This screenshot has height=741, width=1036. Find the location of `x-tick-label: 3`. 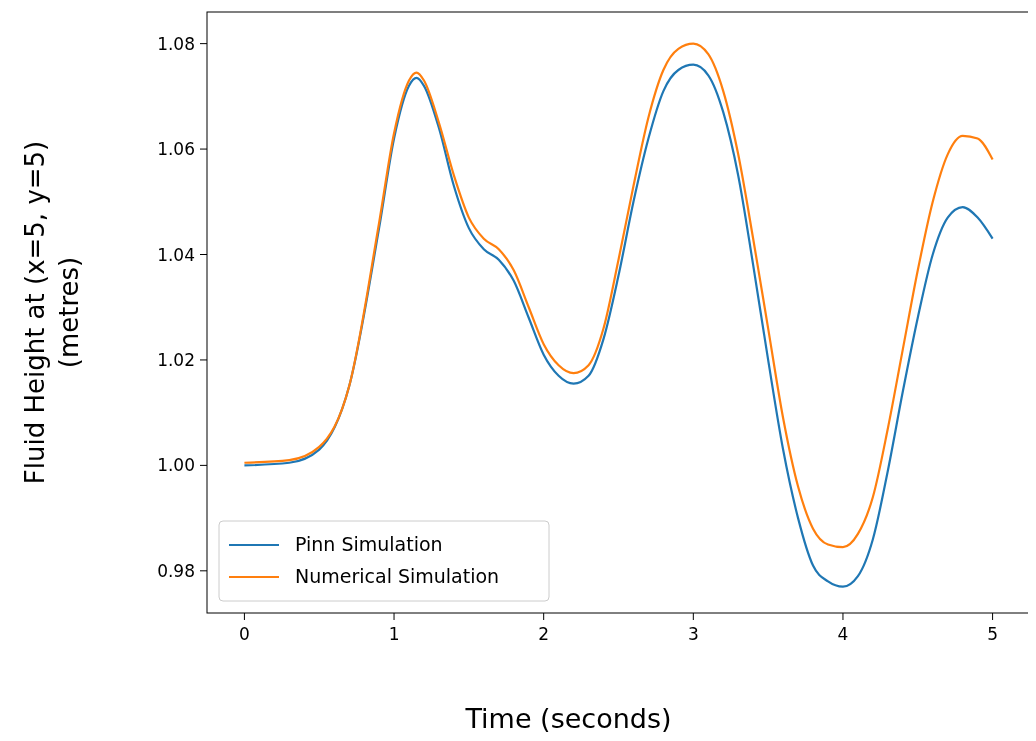

x-tick-label: 3 is located at coordinates (693, 634).